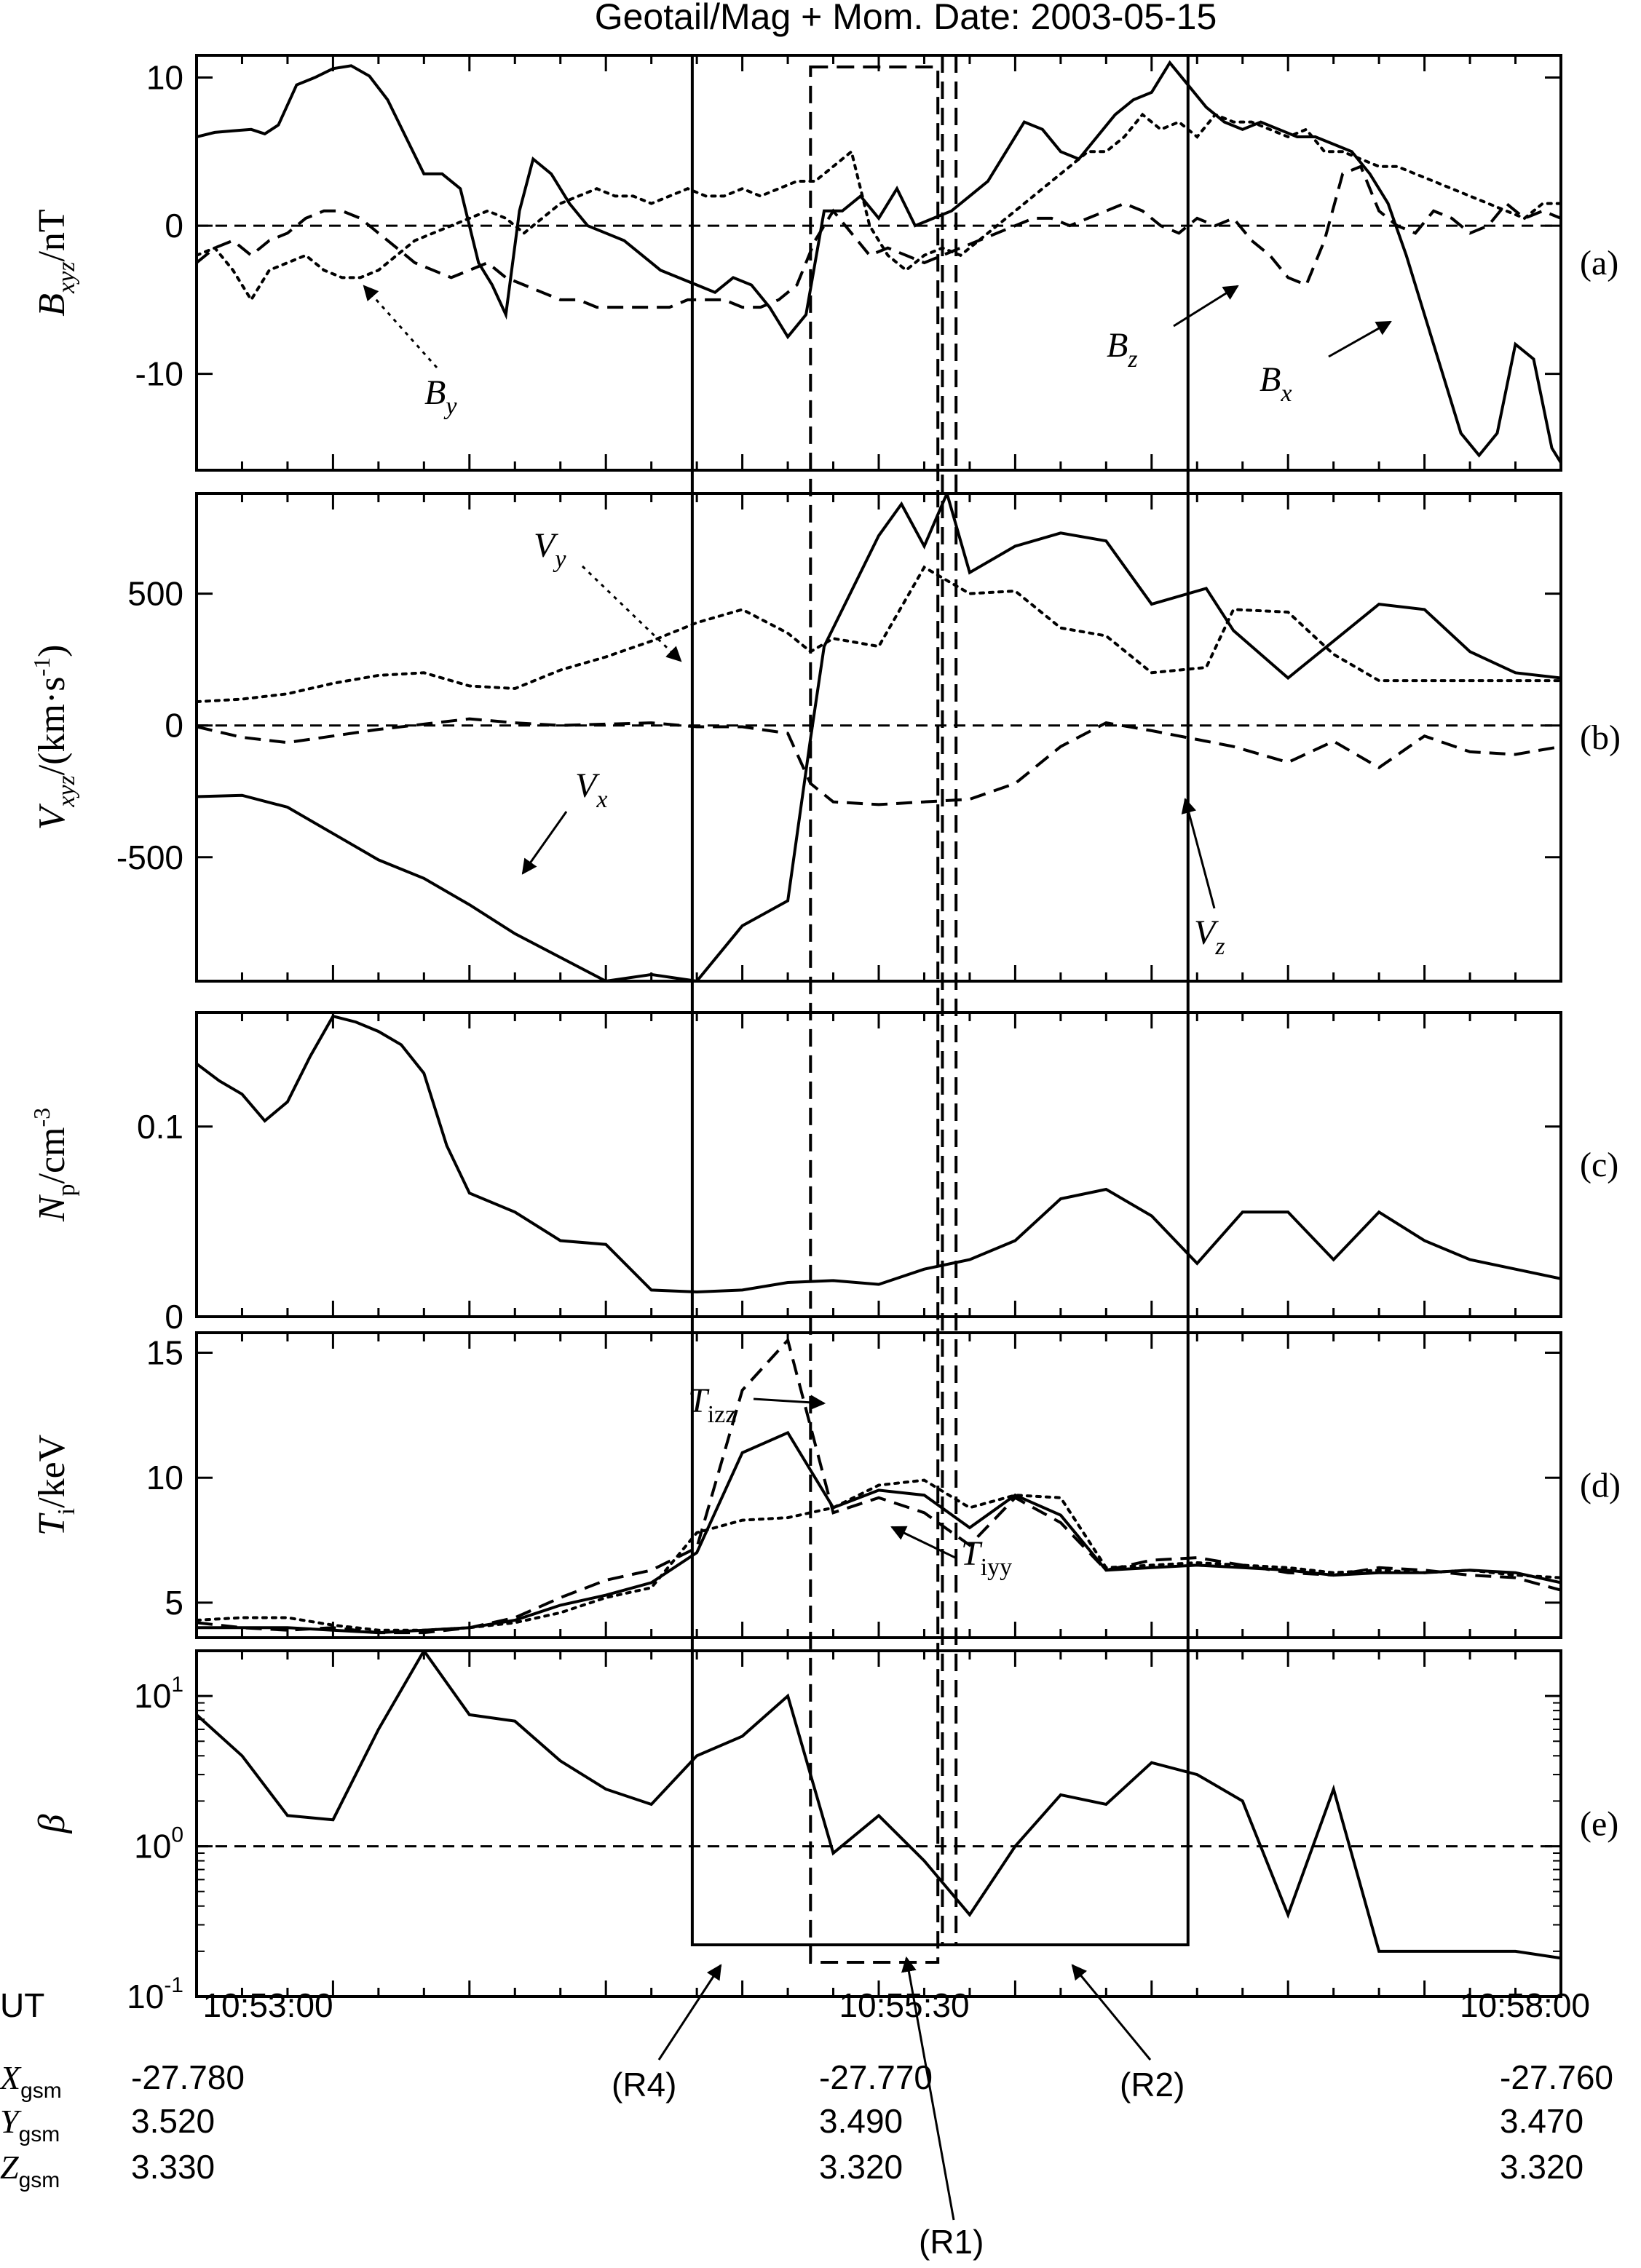  Describe the element at coordinates (875, 1015) in the screenshot. I see `region-r1-box` at that location.